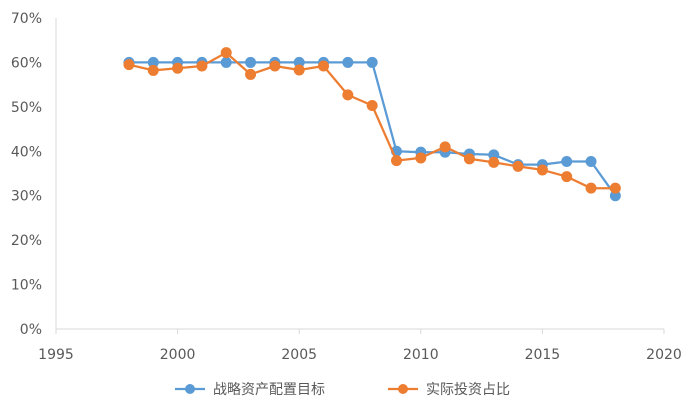  I want to click on legend-2-label: 实际投资占比, so click(468, 390).